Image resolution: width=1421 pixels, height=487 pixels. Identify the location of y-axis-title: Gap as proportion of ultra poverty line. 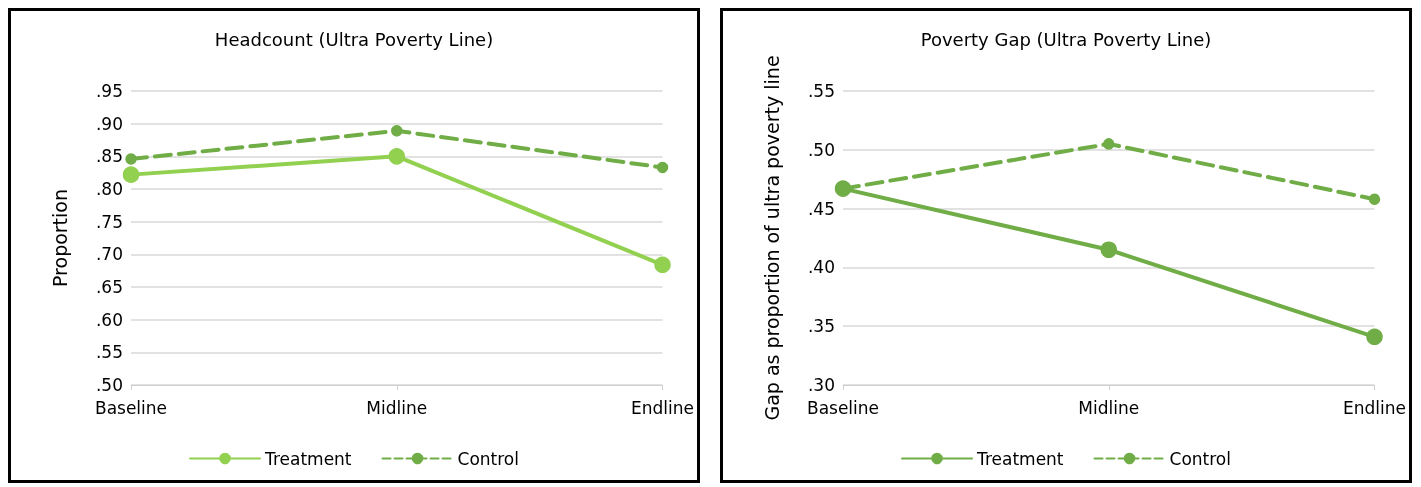
(772, 238).